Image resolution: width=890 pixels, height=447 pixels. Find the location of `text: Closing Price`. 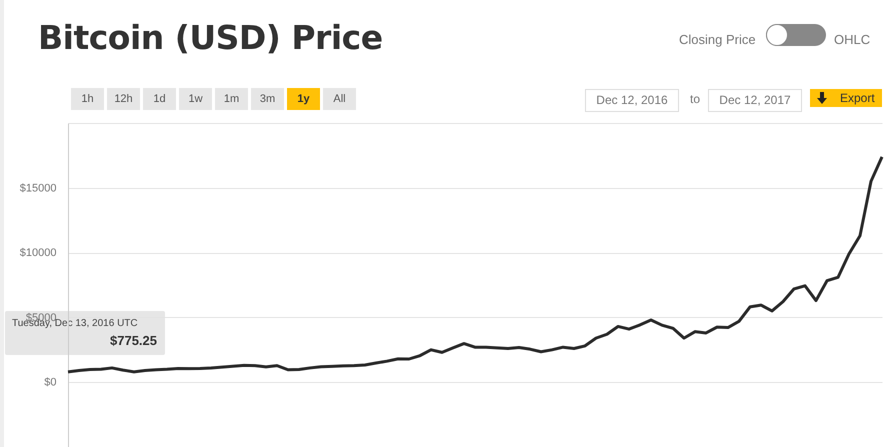

text: Closing Price is located at coordinates (717, 39).